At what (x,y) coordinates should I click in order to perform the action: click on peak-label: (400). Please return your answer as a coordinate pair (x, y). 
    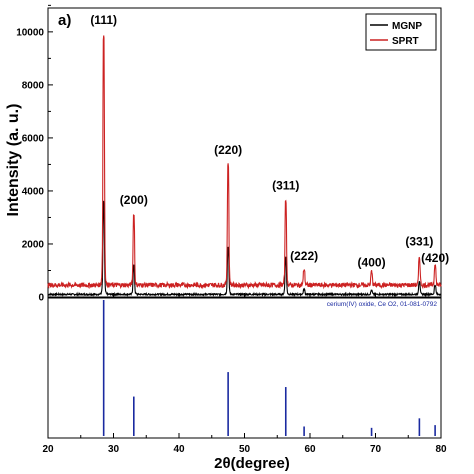
    Looking at the image, I should click on (372, 263).